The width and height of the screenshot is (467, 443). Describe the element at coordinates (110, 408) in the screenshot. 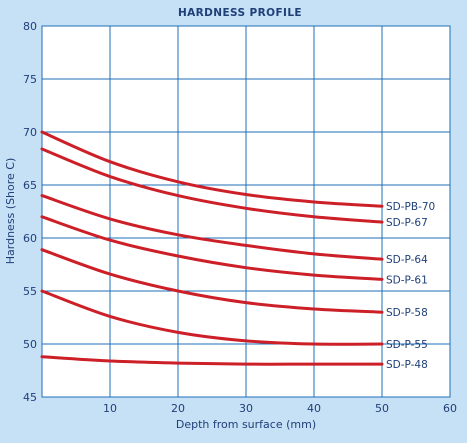

I see `x-tick-label: 10` at that location.